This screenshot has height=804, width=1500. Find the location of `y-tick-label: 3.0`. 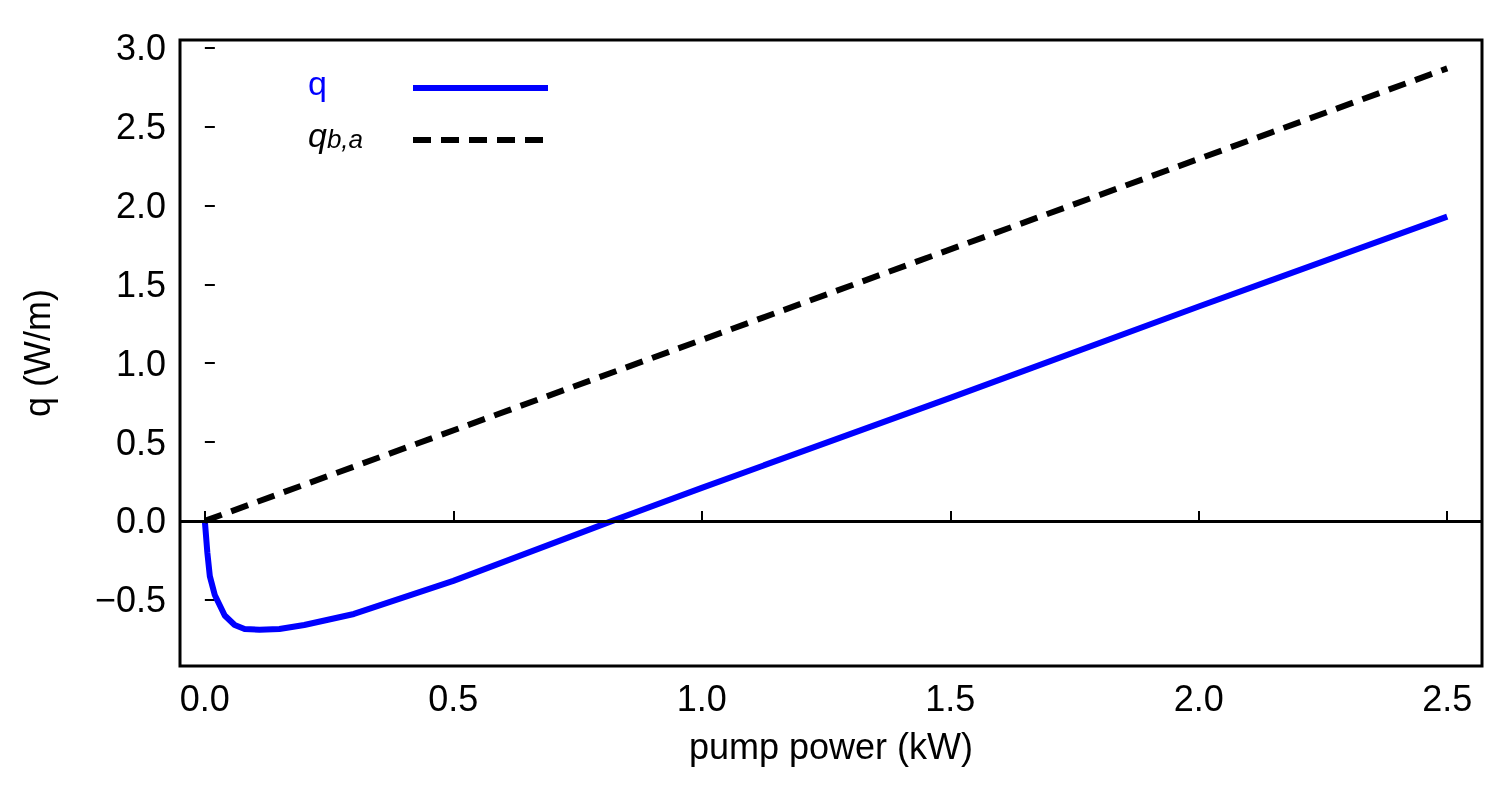

y-tick-label: 3.0 is located at coordinates (140, 48).